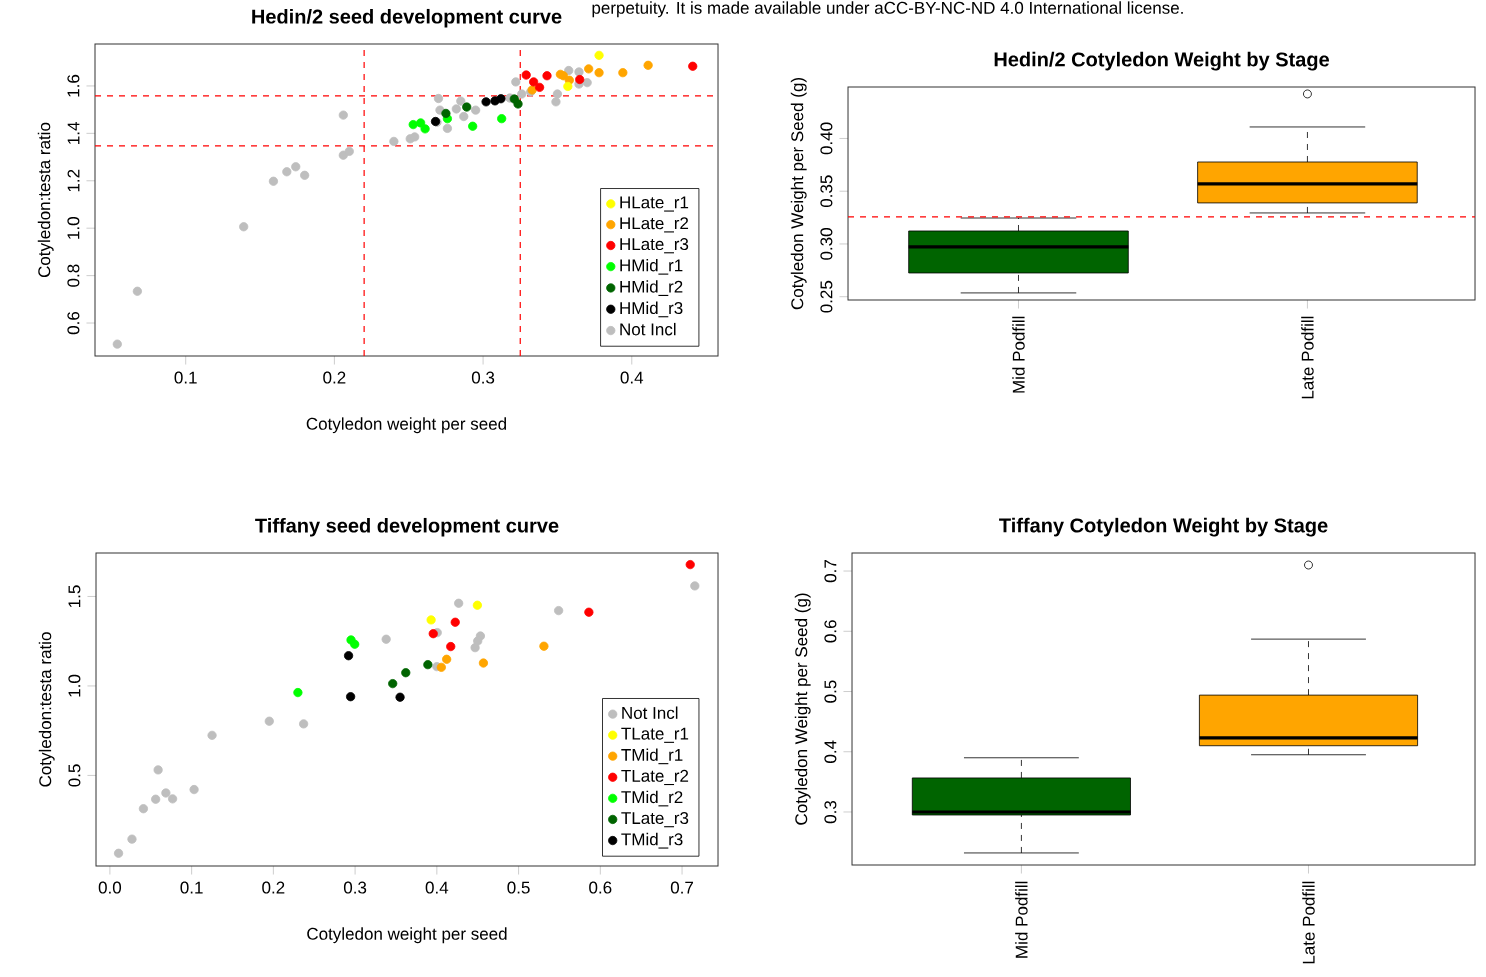 This screenshot has width=1486, height=977. I want to click on y-tick-label: 0.25, so click(826, 296).